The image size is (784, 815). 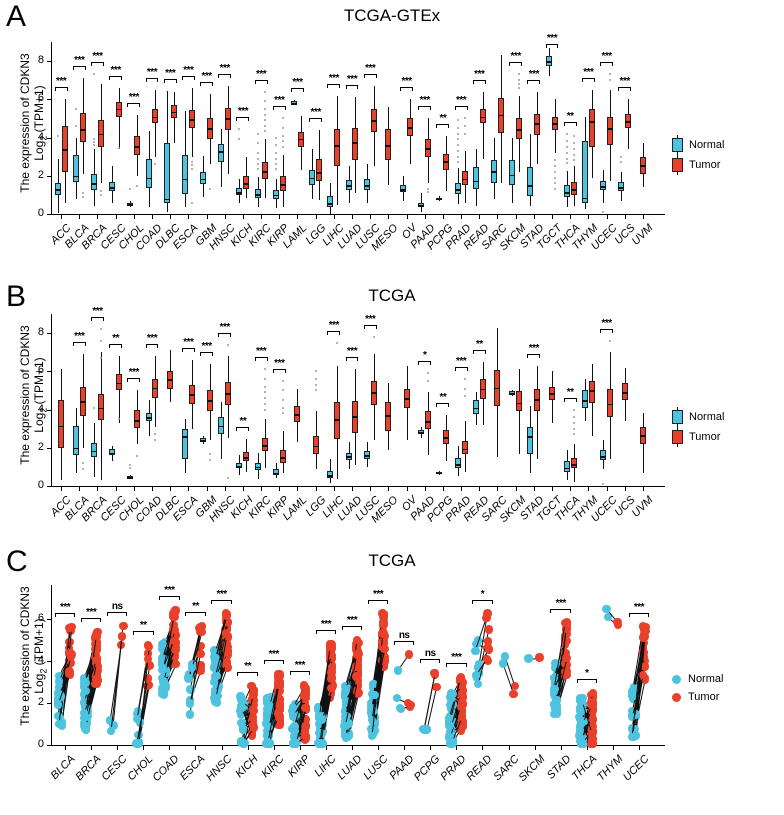 I want to click on legend-key-normal, so click(x=677, y=417).